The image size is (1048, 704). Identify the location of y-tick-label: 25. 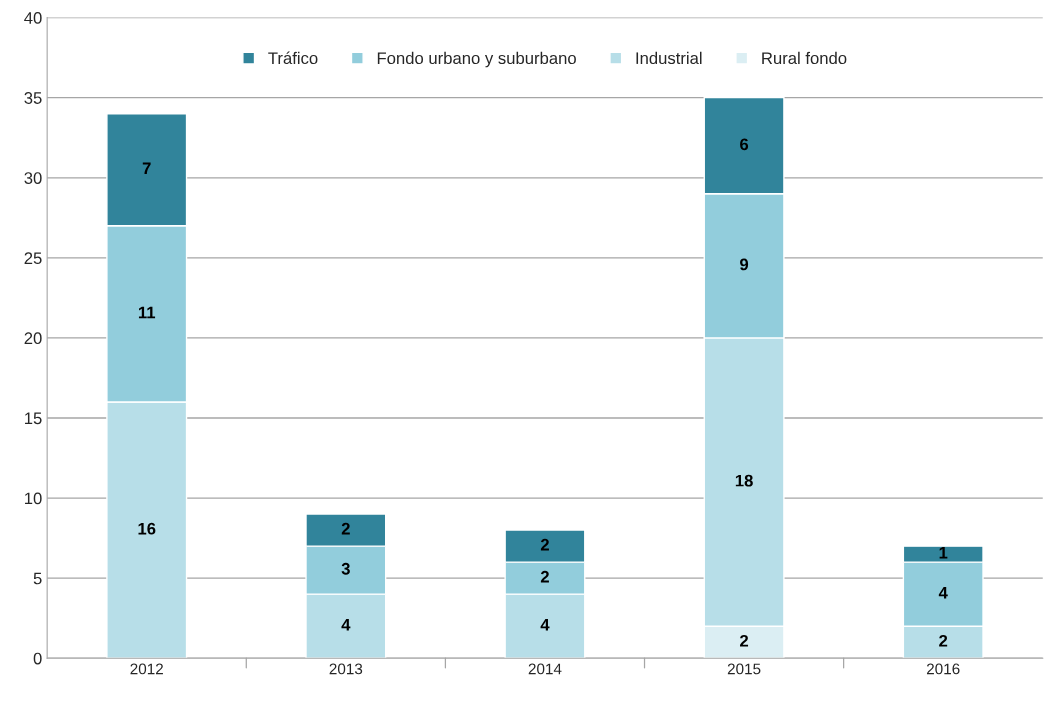
(33, 258).